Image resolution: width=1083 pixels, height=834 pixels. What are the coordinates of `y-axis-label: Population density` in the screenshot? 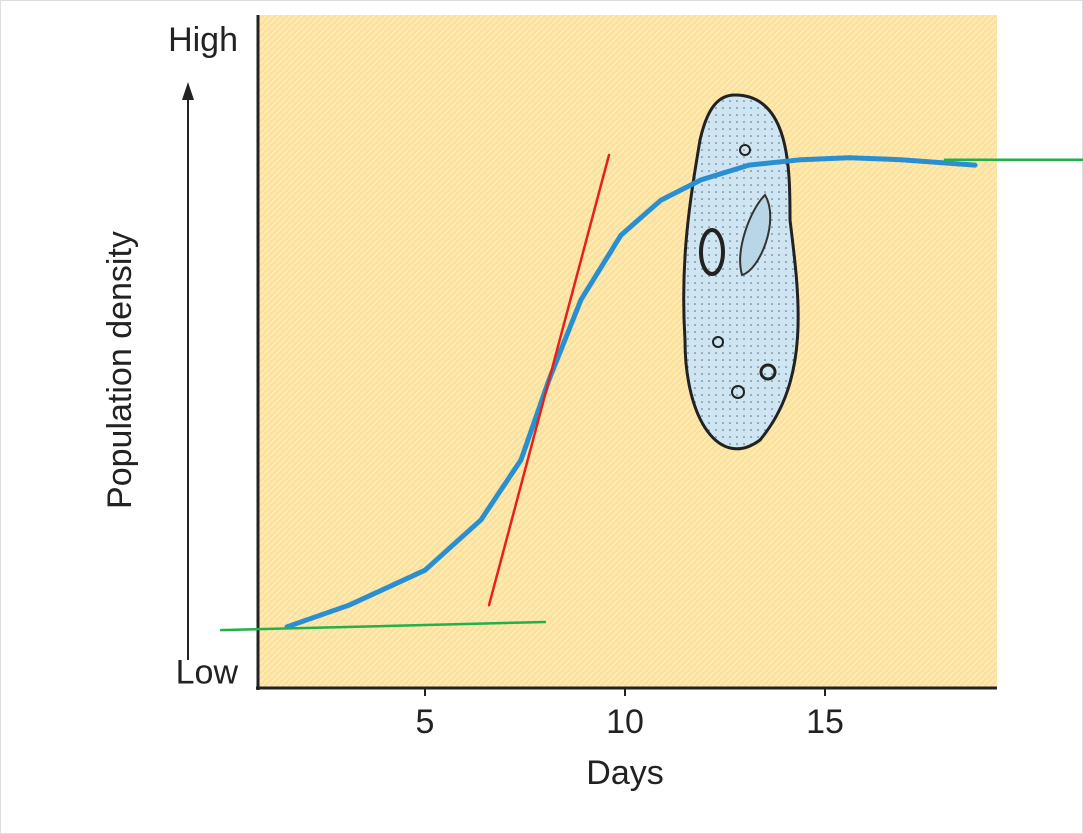 It's located at (120, 370).